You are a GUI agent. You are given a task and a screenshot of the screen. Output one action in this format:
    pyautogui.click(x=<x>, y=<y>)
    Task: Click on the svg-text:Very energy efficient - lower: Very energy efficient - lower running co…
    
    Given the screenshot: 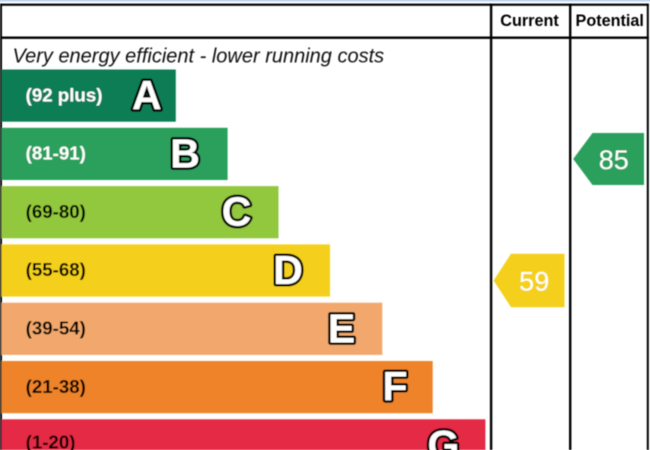 What is the action you would take?
    pyautogui.click(x=199, y=56)
    